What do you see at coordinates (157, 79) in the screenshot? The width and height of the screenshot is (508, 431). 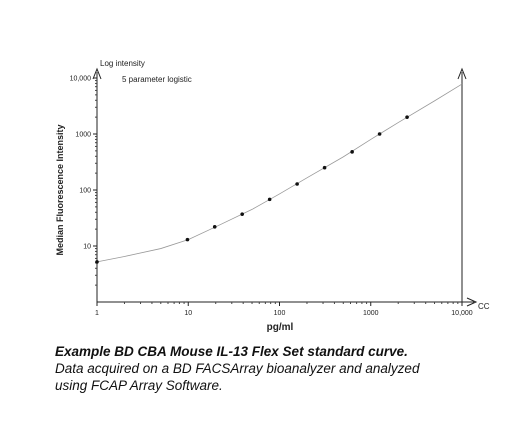 I see `chart-subtitle: 5 parameter logistic` at bounding box center [157, 79].